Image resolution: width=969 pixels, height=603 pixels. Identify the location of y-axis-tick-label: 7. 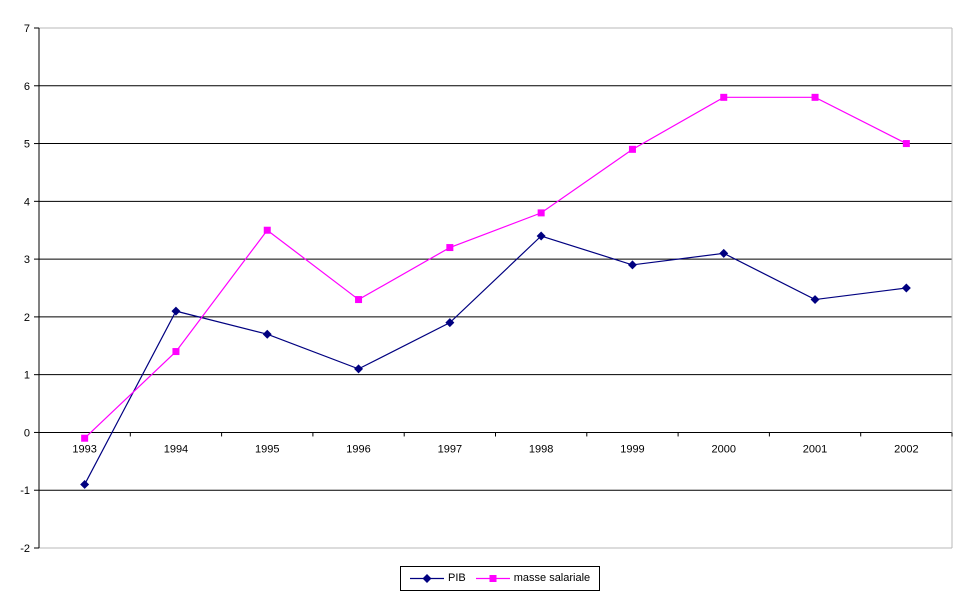
(27, 29).